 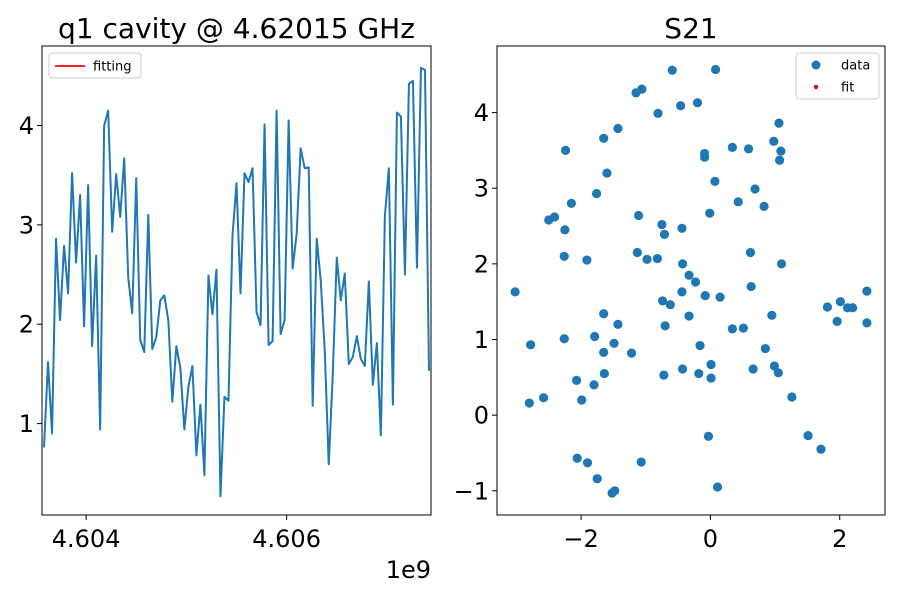 I want to click on left-legend: fitting, so click(x=95, y=65).